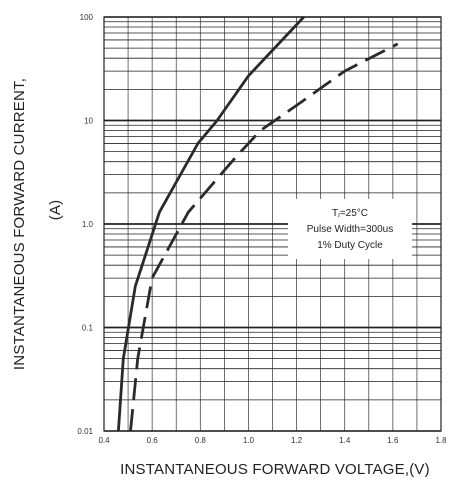 This screenshot has width=463, height=481. I want to click on annotation-background, so click(350, 229).